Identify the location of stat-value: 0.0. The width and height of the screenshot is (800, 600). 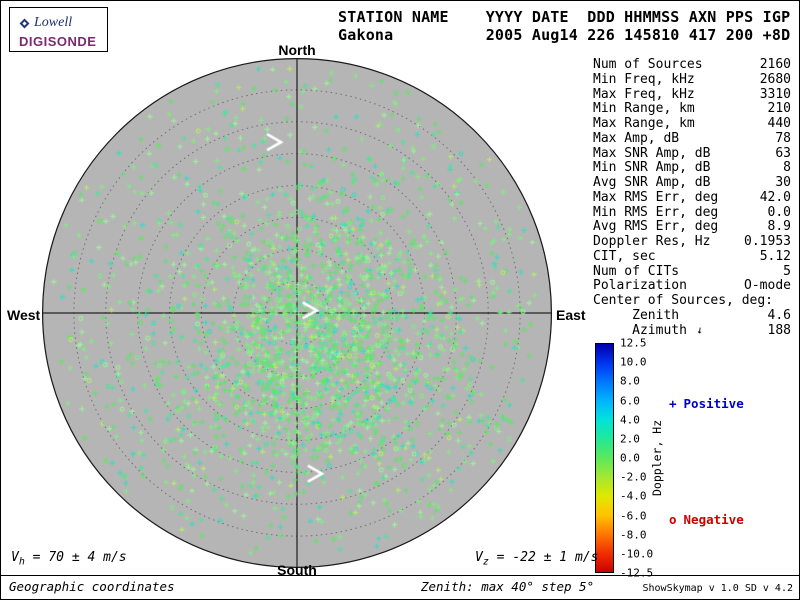
(779, 212).